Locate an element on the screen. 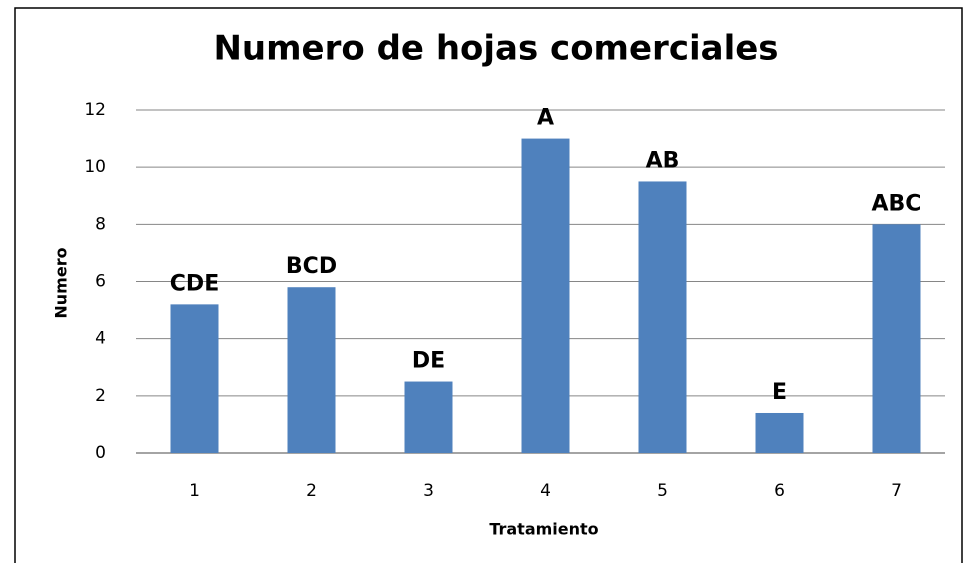 The image size is (964, 563). x-tick-label: 6 is located at coordinates (779, 491).